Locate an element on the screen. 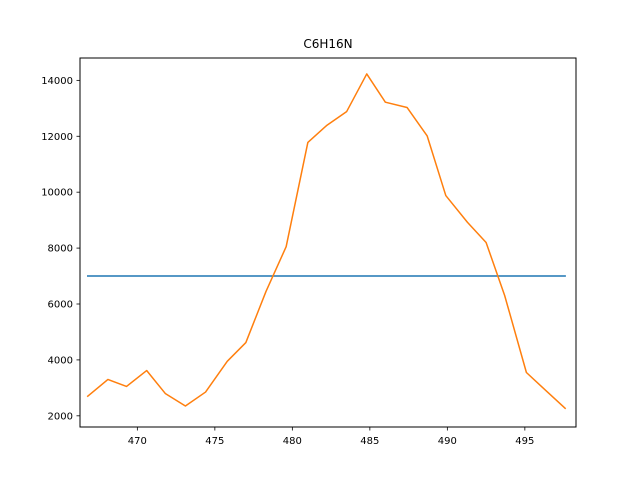 The height and width of the screenshot is (480, 640). x-axis: 470 475 480 485 490 495 is located at coordinates (331, 437).